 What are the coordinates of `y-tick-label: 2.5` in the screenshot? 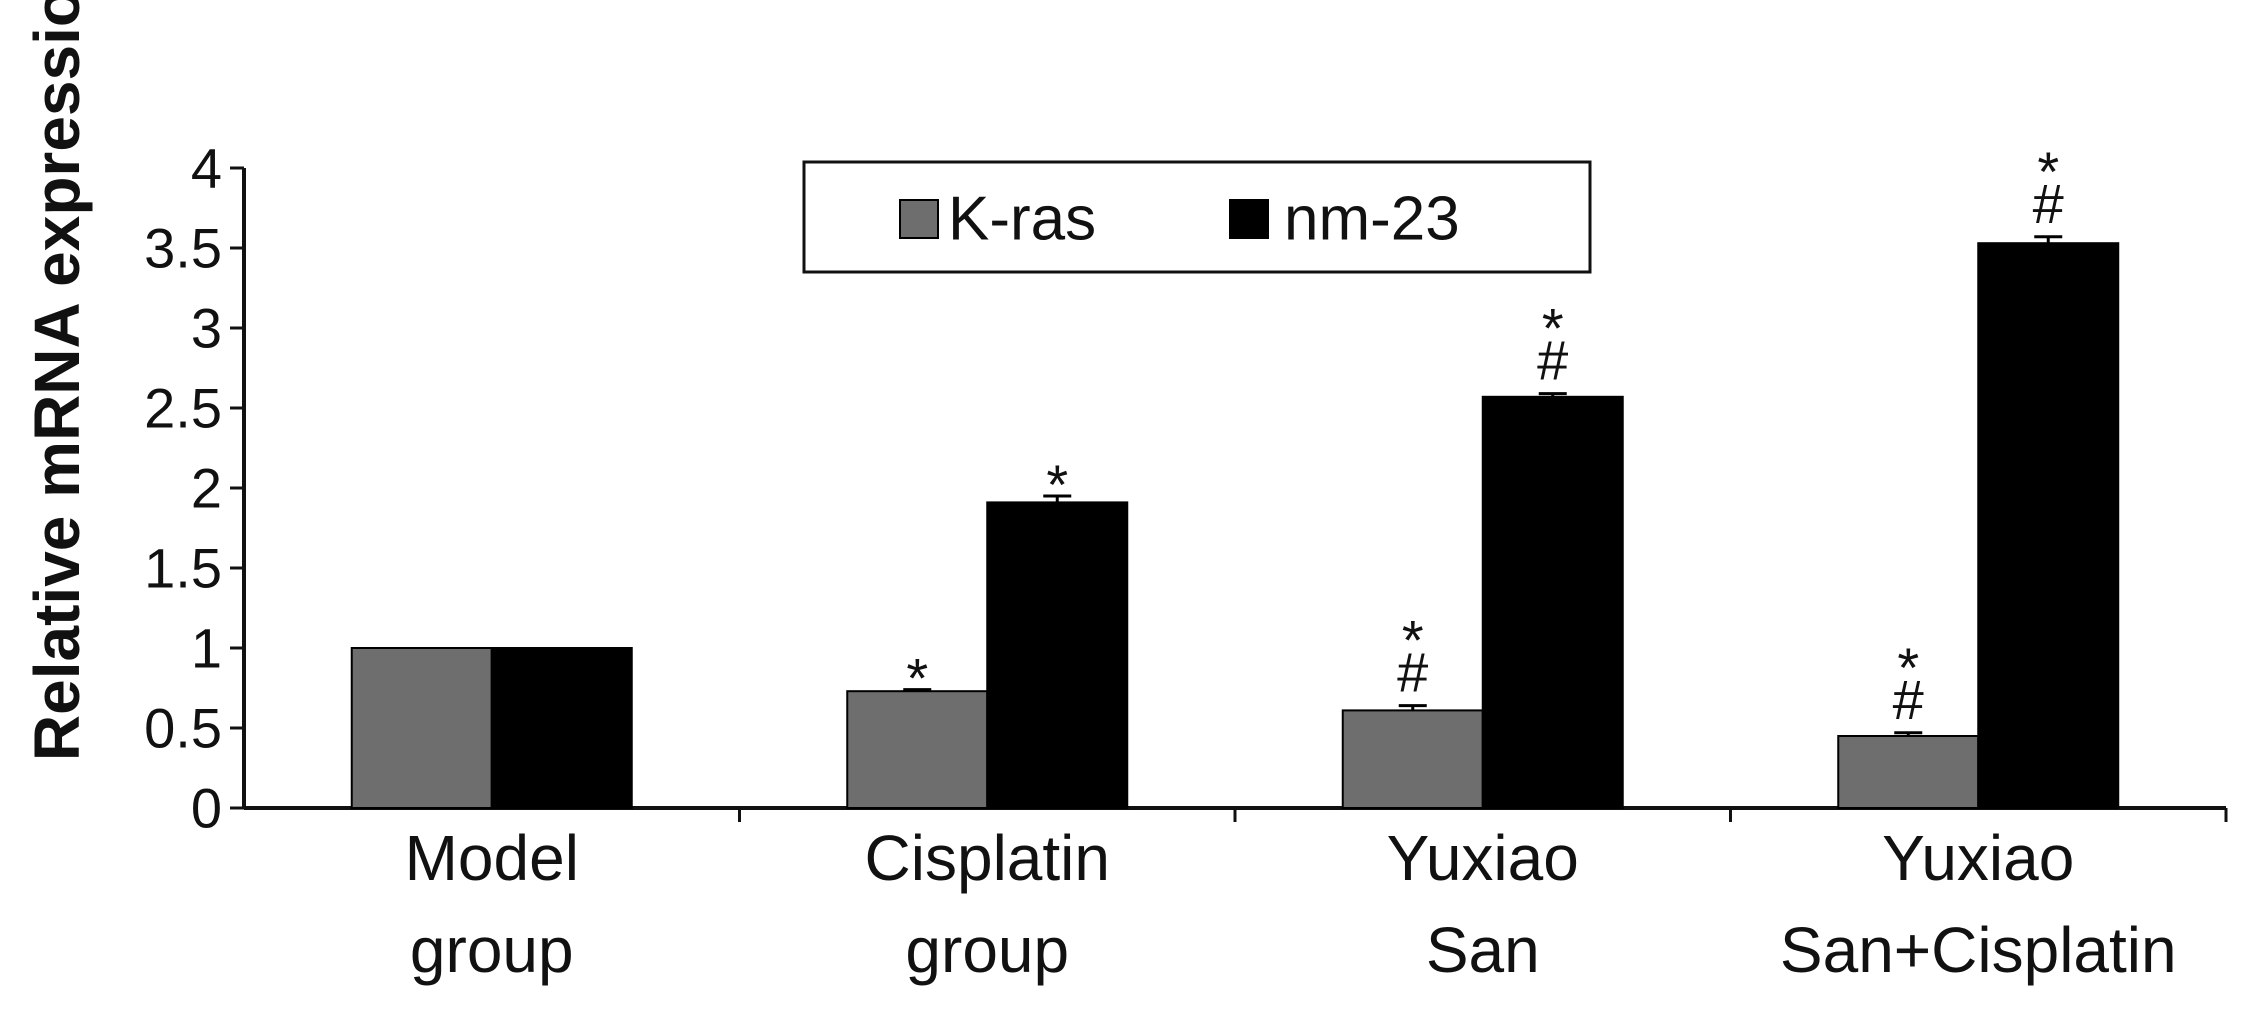 It's located at (183, 408).